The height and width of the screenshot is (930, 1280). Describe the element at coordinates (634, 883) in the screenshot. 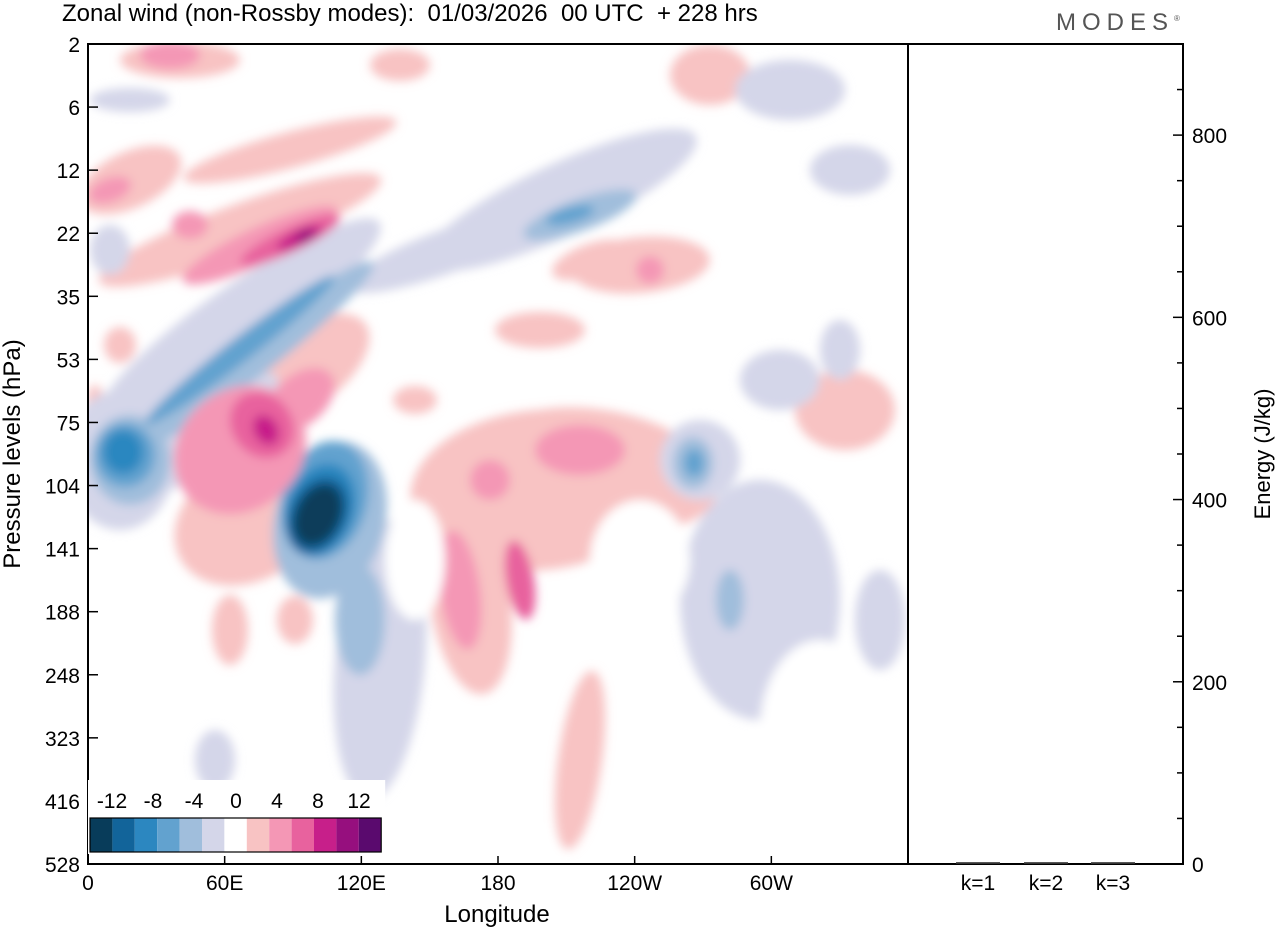

I see `x-tick-label: 120W` at that location.